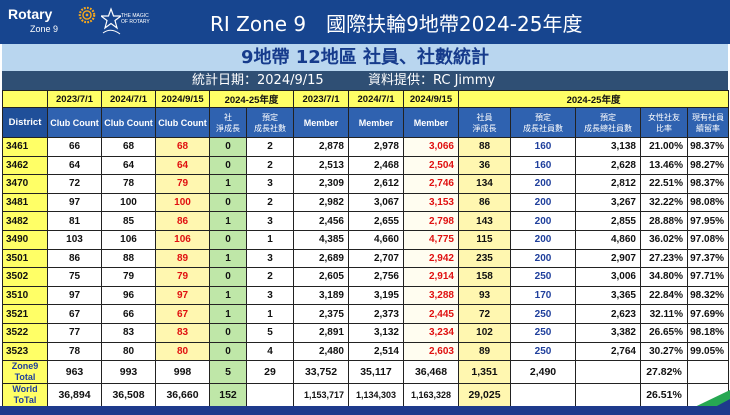 This screenshot has height=415, width=730. Describe the element at coordinates (182, 332) in the screenshot. I see `club-count-current-cell: 83` at that location.